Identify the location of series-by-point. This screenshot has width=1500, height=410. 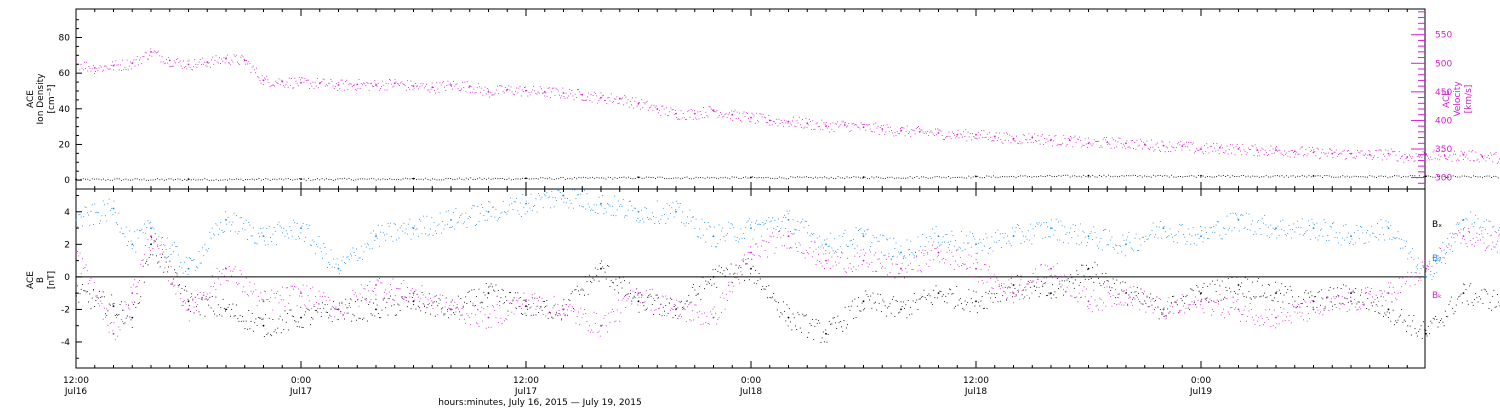
(1051, 228).